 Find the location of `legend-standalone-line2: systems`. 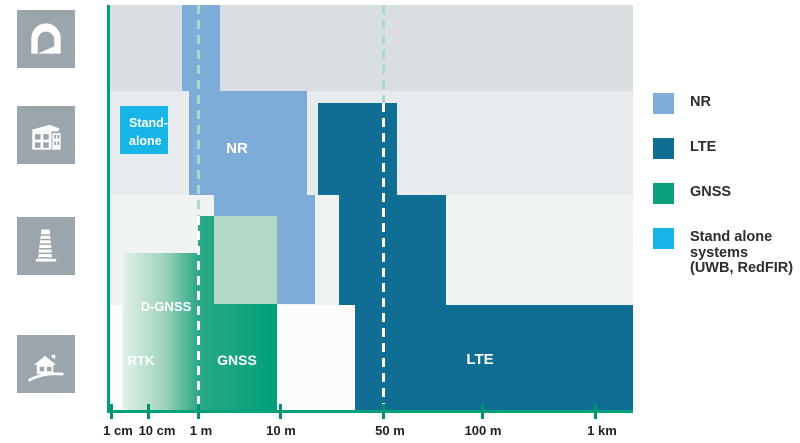

legend-standalone-line2: systems is located at coordinates (719, 252).